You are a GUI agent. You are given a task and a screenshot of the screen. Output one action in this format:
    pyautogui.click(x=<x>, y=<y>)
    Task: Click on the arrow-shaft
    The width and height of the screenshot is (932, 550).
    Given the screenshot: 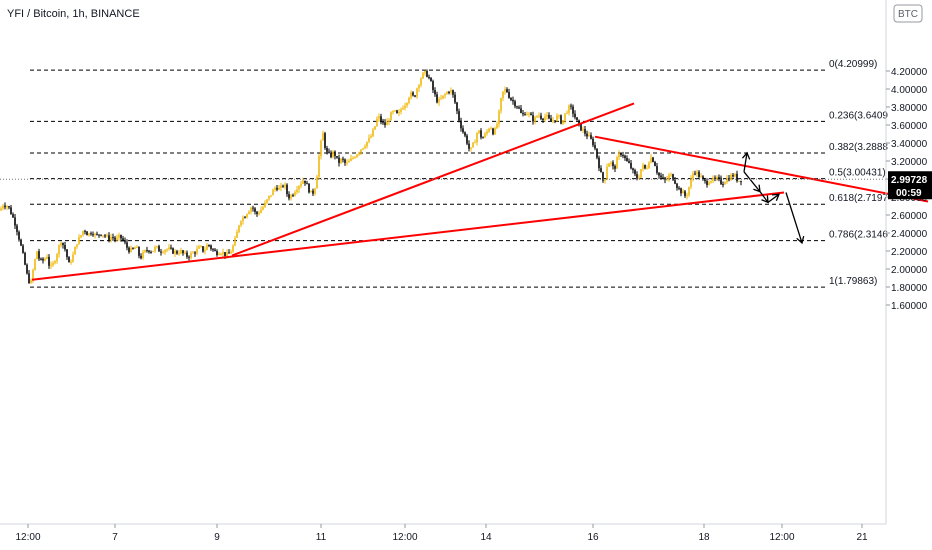 What is the action you would take?
    pyautogui.click(x=794, y=218)
    